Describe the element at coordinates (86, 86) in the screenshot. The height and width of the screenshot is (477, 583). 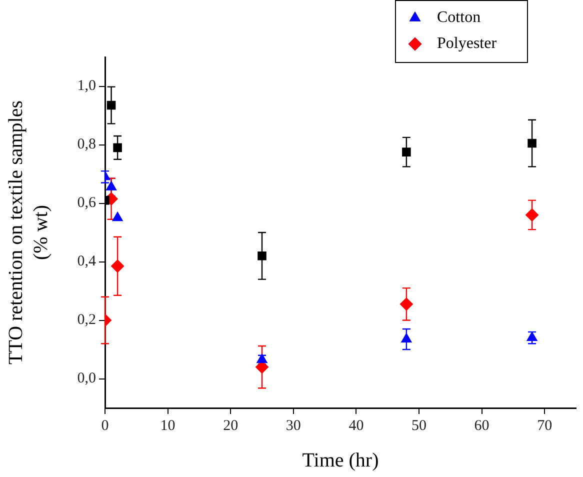
I see `y-tick-label: 1,0` at that location.